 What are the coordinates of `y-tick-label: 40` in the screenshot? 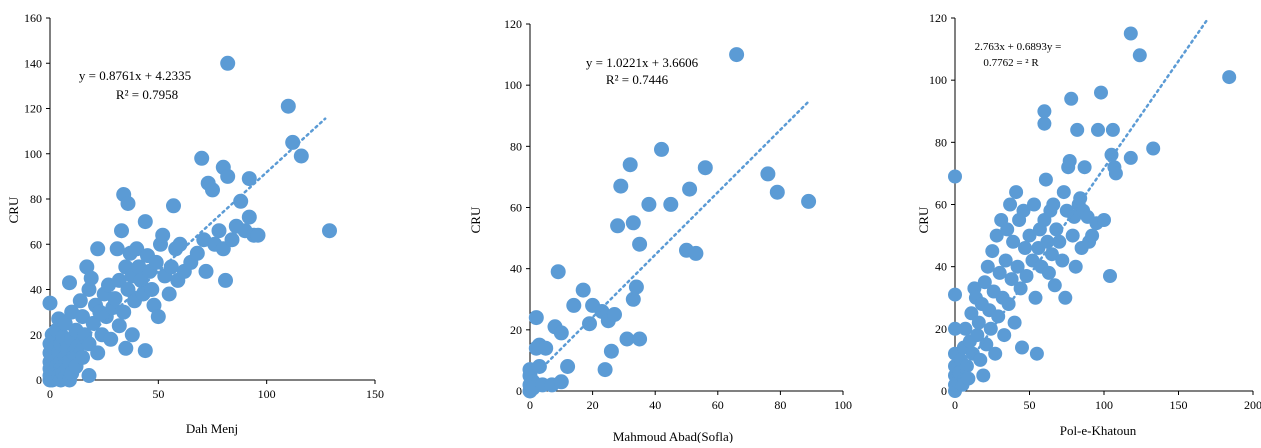 It's located at (516, 269).